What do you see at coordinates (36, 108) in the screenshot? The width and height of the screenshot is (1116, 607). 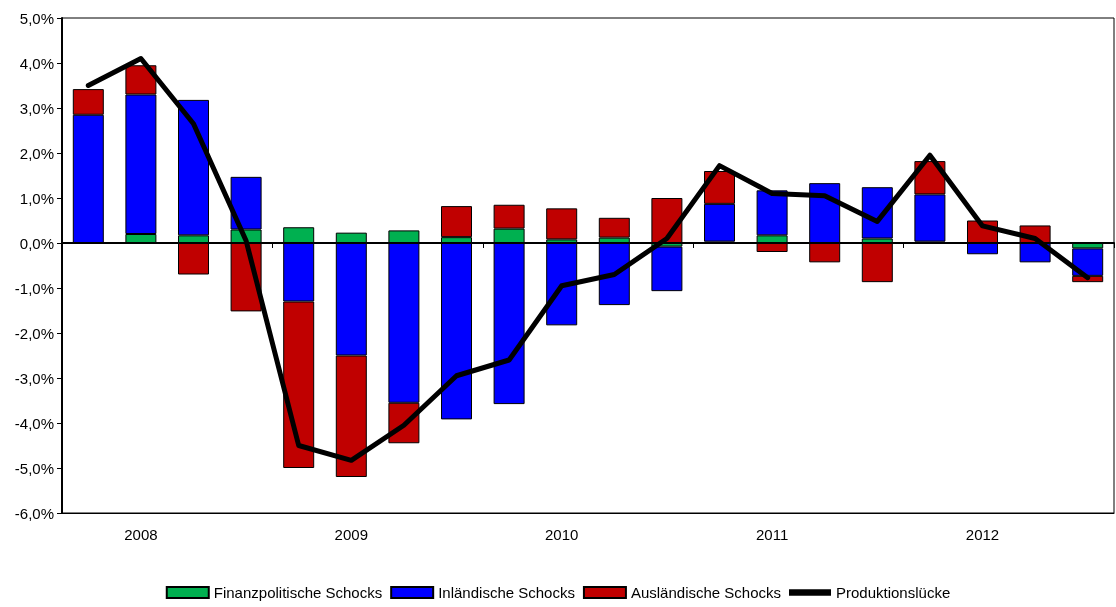 I see `y-tick-label: 3,0%` at bounding box center [36, 108].